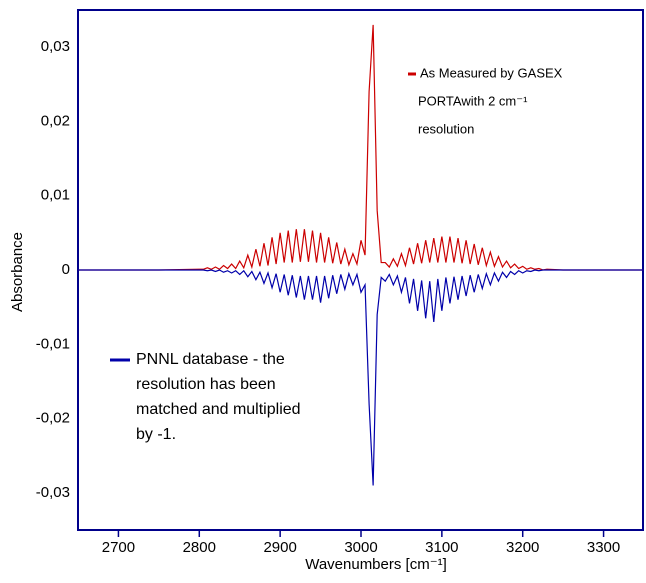 The image size is (646, 583). What do you see at coordinates (206, 384) in the screenshot?
I see `annotation: resolution has been` at bounding box center [206, 384].